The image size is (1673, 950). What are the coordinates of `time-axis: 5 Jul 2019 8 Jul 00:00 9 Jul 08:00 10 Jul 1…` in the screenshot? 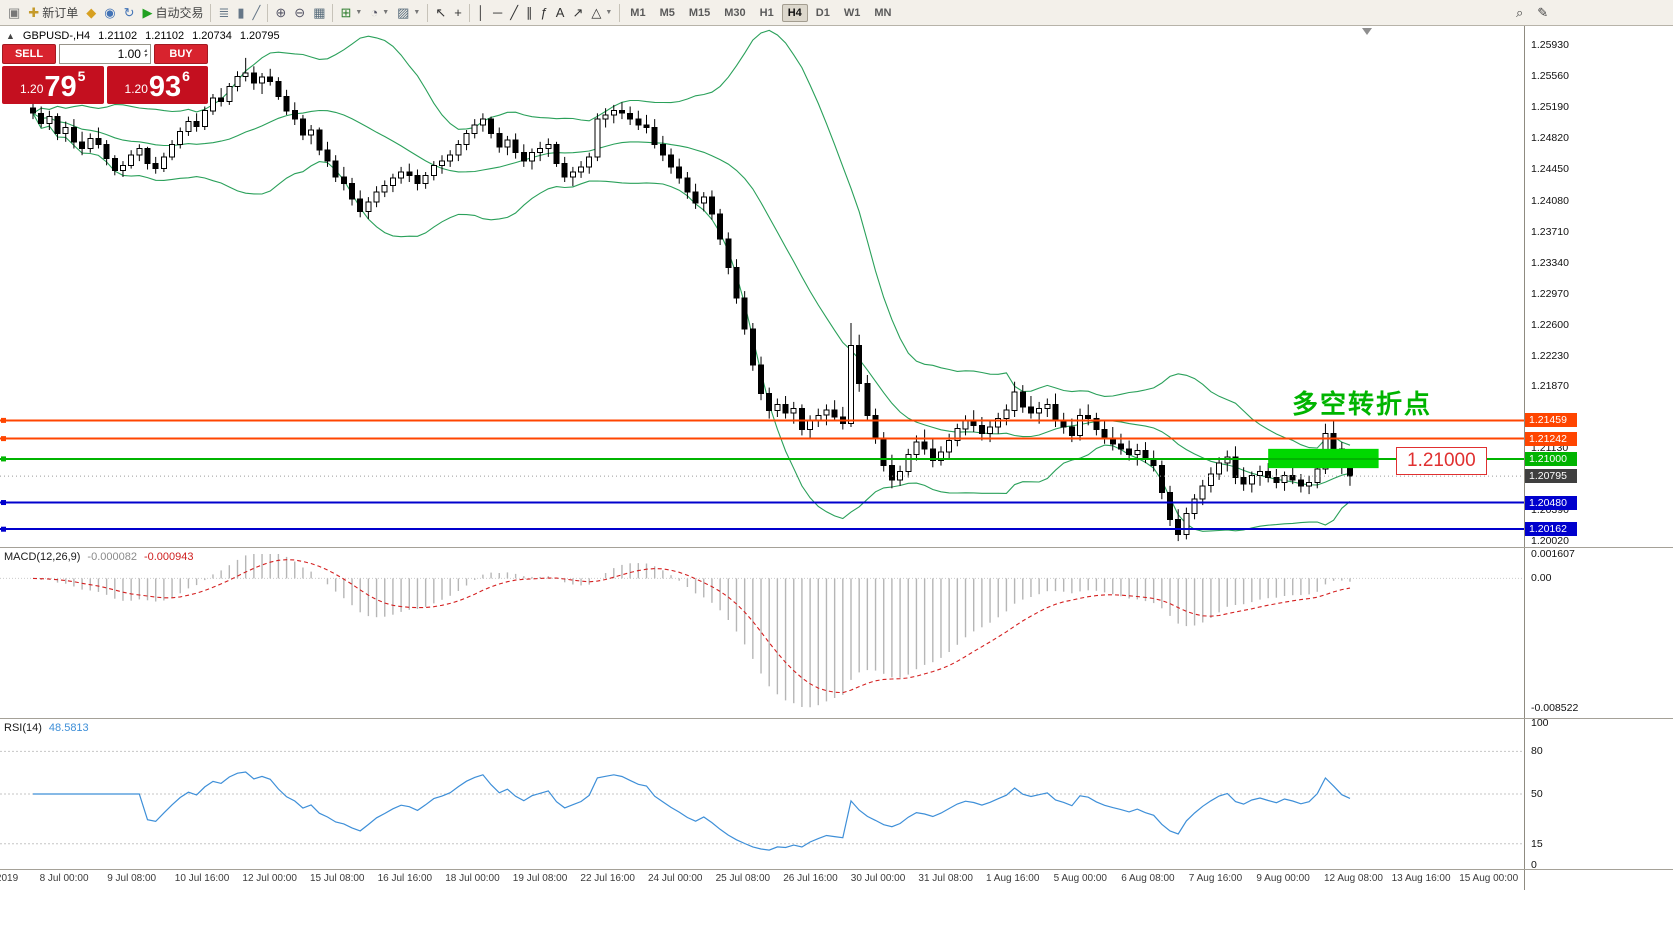 It's located at (762, 880).